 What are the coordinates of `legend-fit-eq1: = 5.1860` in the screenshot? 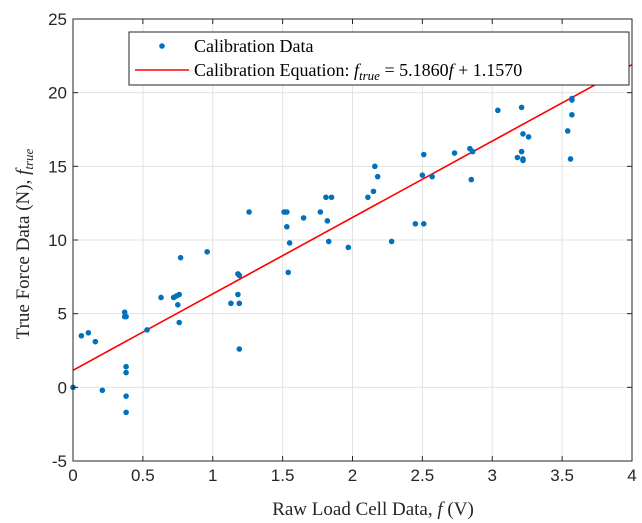 It's located at (414, 70).